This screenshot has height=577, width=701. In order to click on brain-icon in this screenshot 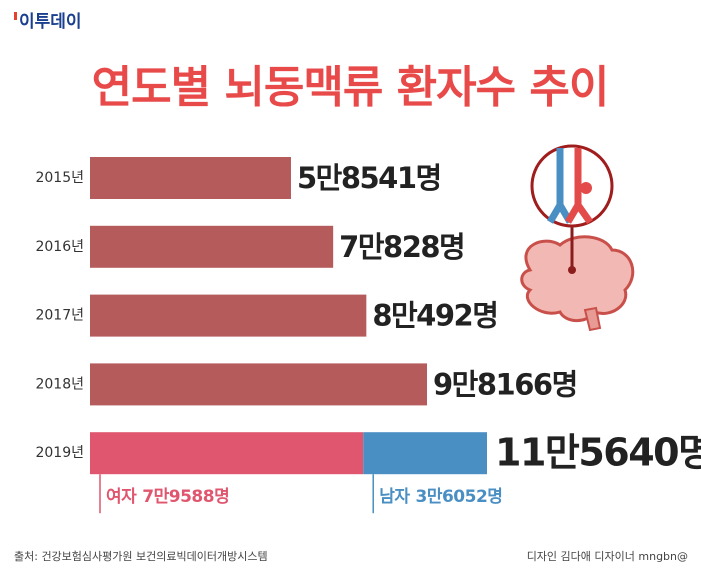, I will do `click(577, 238)`.